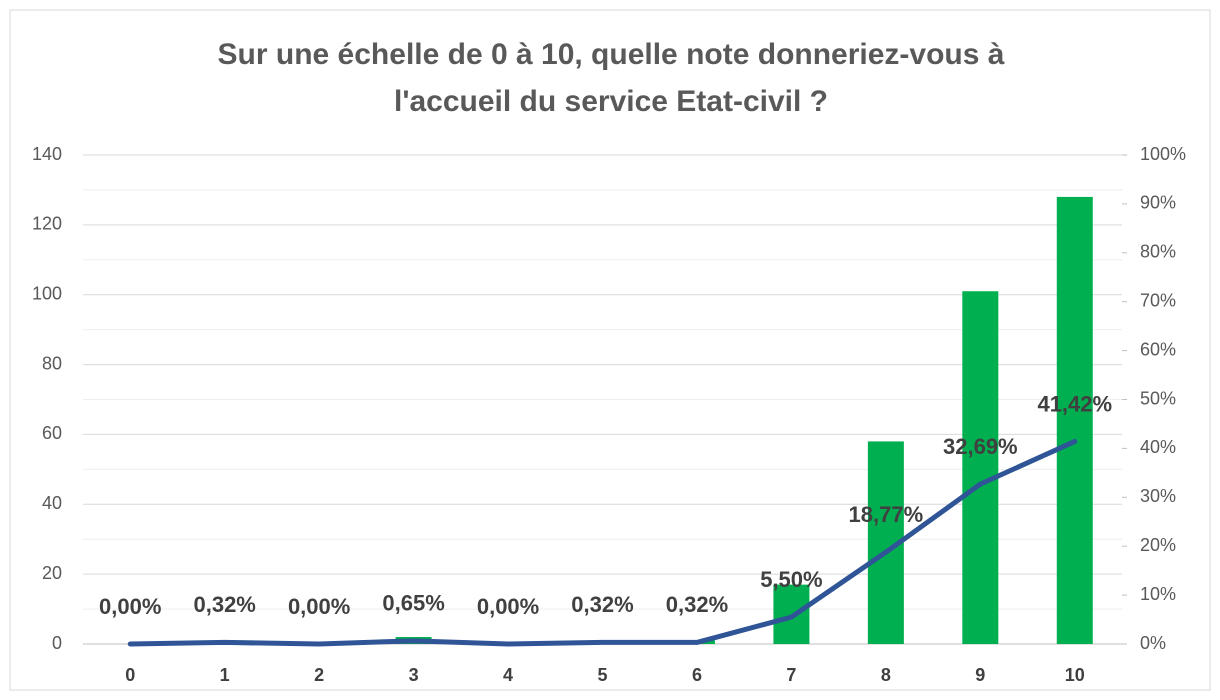  I want to click on x-tick-label: 0, so click(130, 675).